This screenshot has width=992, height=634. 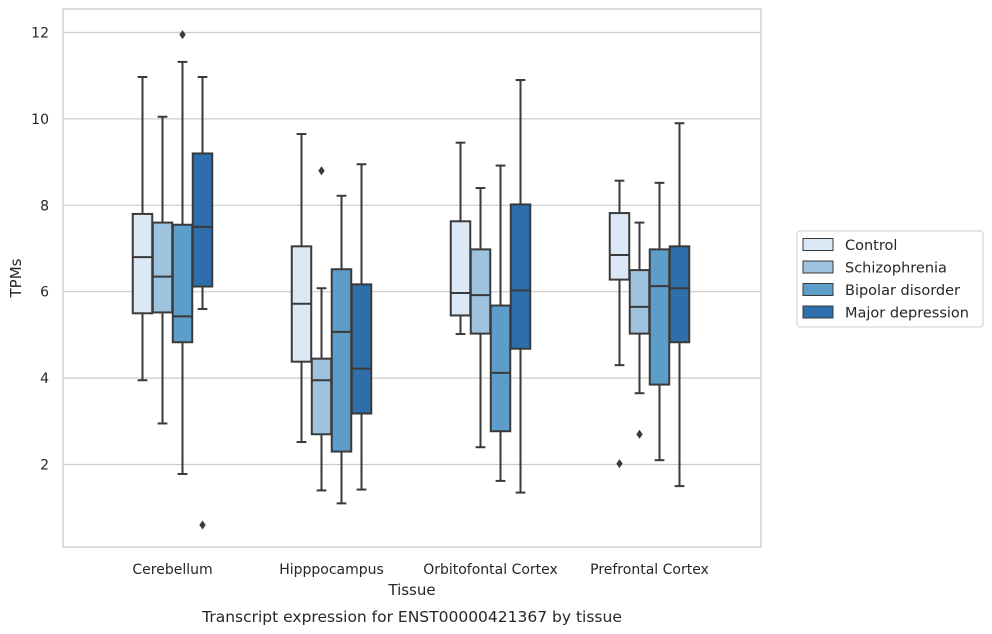 What do you see at coordinates (40, 34) in the screenshot?
I see `y-tick-label-12: 12` at bounding box center [40, 34].